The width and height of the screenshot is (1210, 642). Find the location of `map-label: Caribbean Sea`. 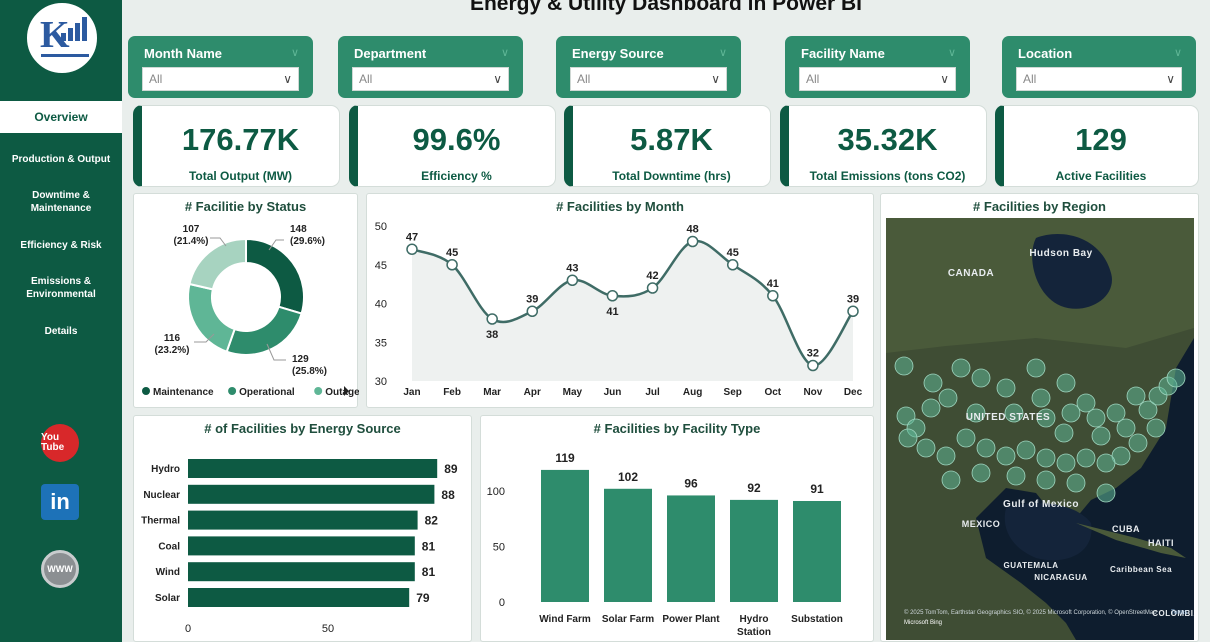

map-label: Caribbean Sea is located at coordinates (1141, 569).